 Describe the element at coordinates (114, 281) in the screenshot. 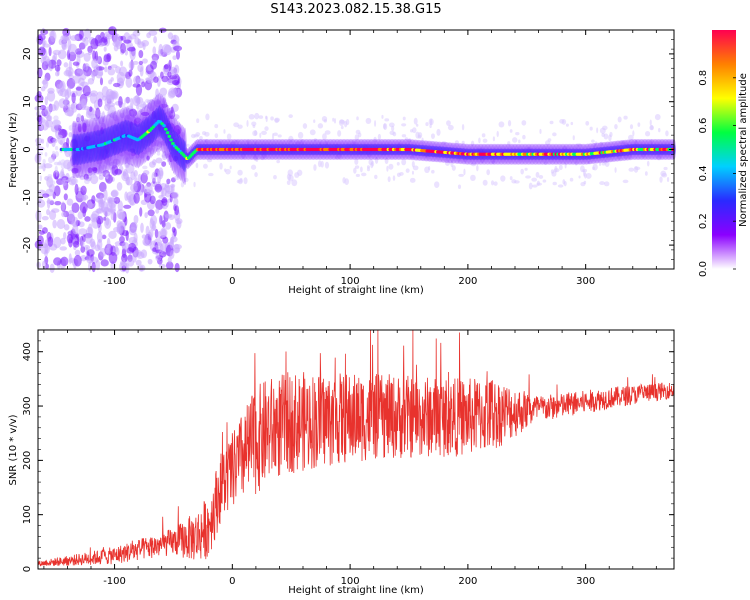

I see `spectrogram-x-tick-label: -100` at that location.